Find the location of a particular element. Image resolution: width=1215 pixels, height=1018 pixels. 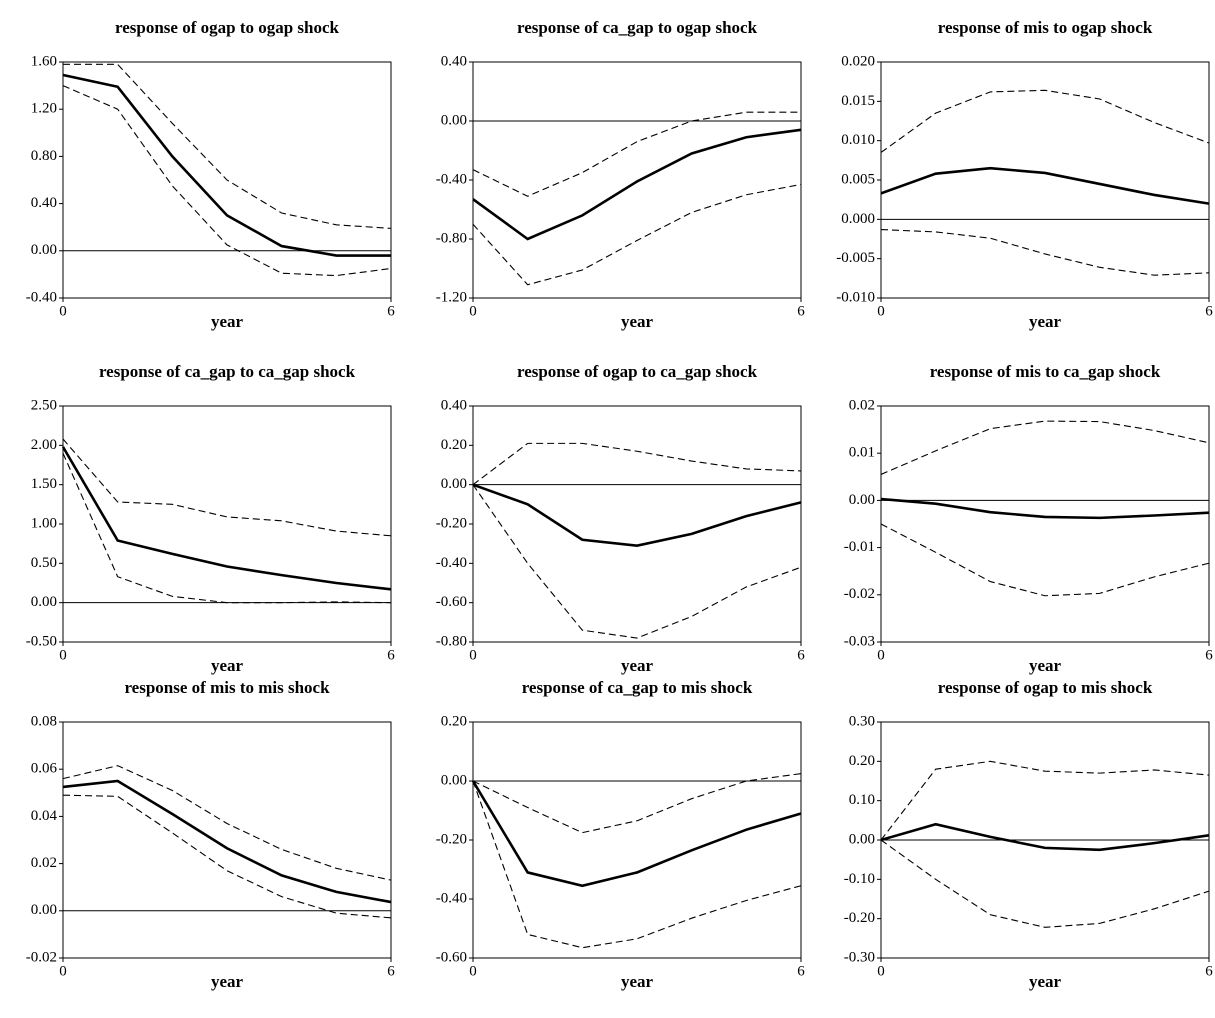

chart-title: response of mis to mis shock is located at coordinates (227, 687).